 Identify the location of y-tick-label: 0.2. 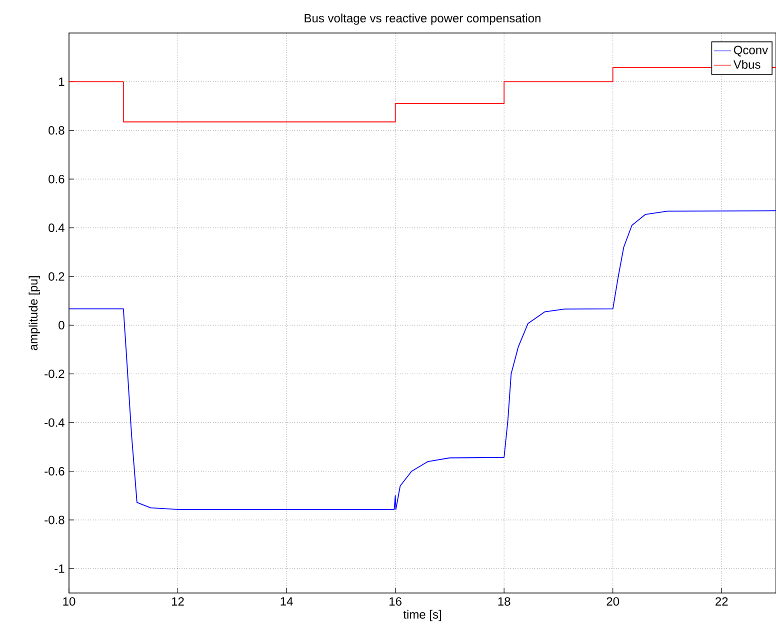
(56, 276).